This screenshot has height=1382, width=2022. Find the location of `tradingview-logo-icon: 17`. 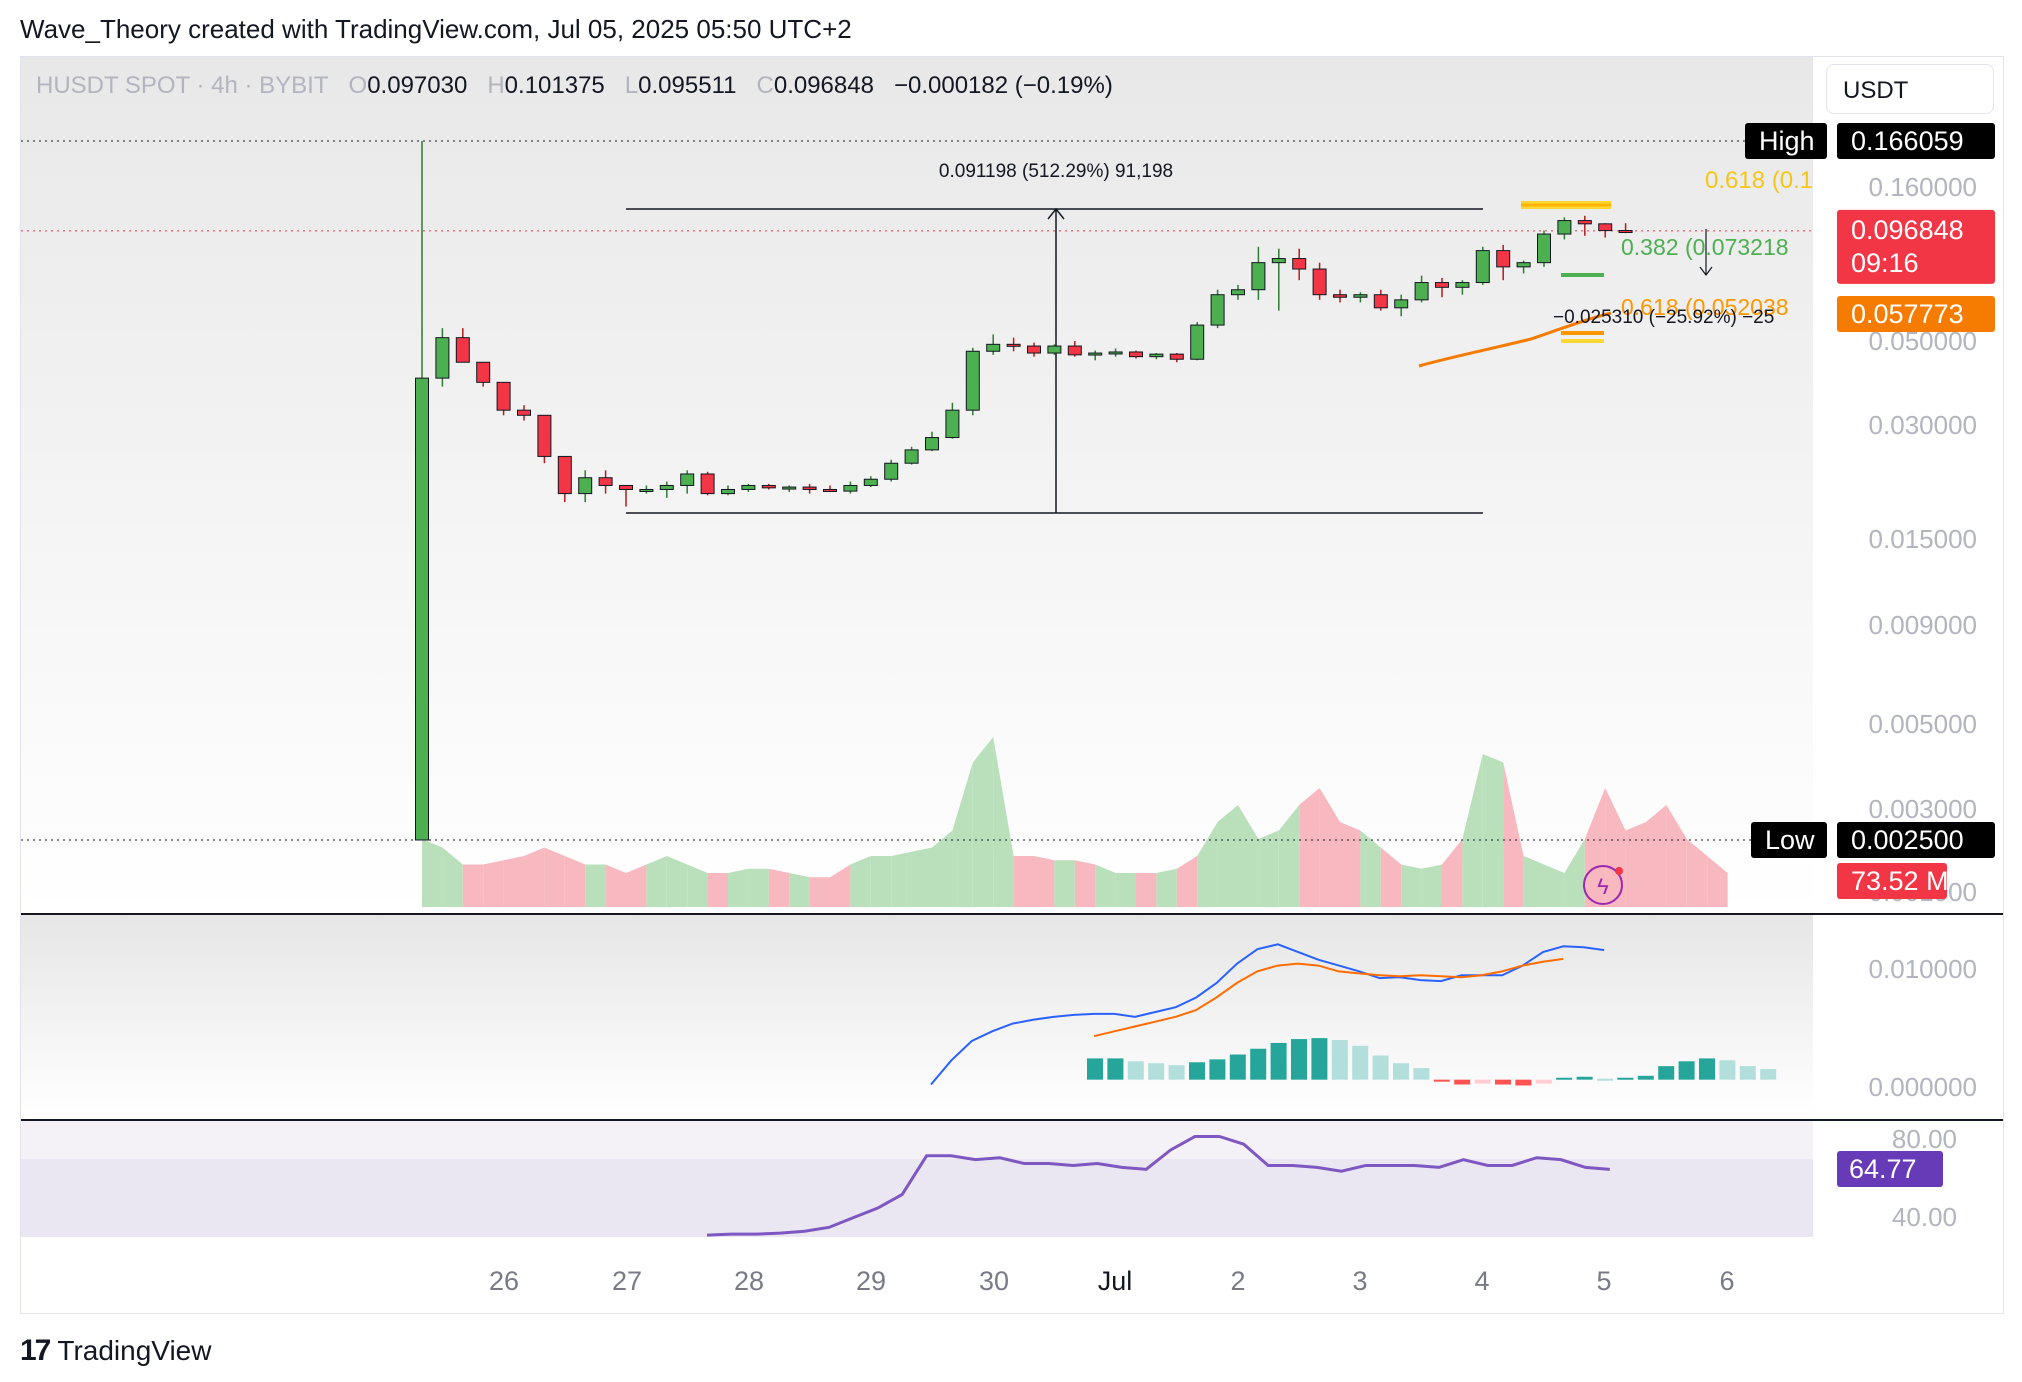

tradingview-logo-icon: 17 is located at coordinates (35, 1350).